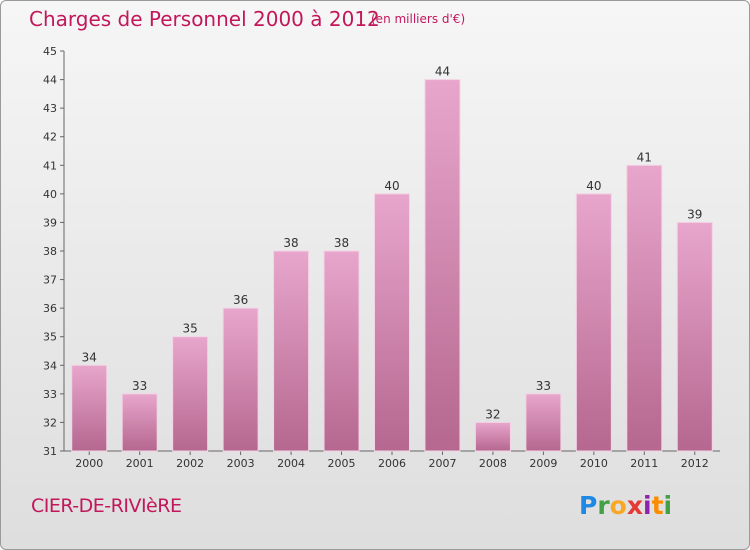  I want to click on y-tick-label: 31, so click(50, 451).